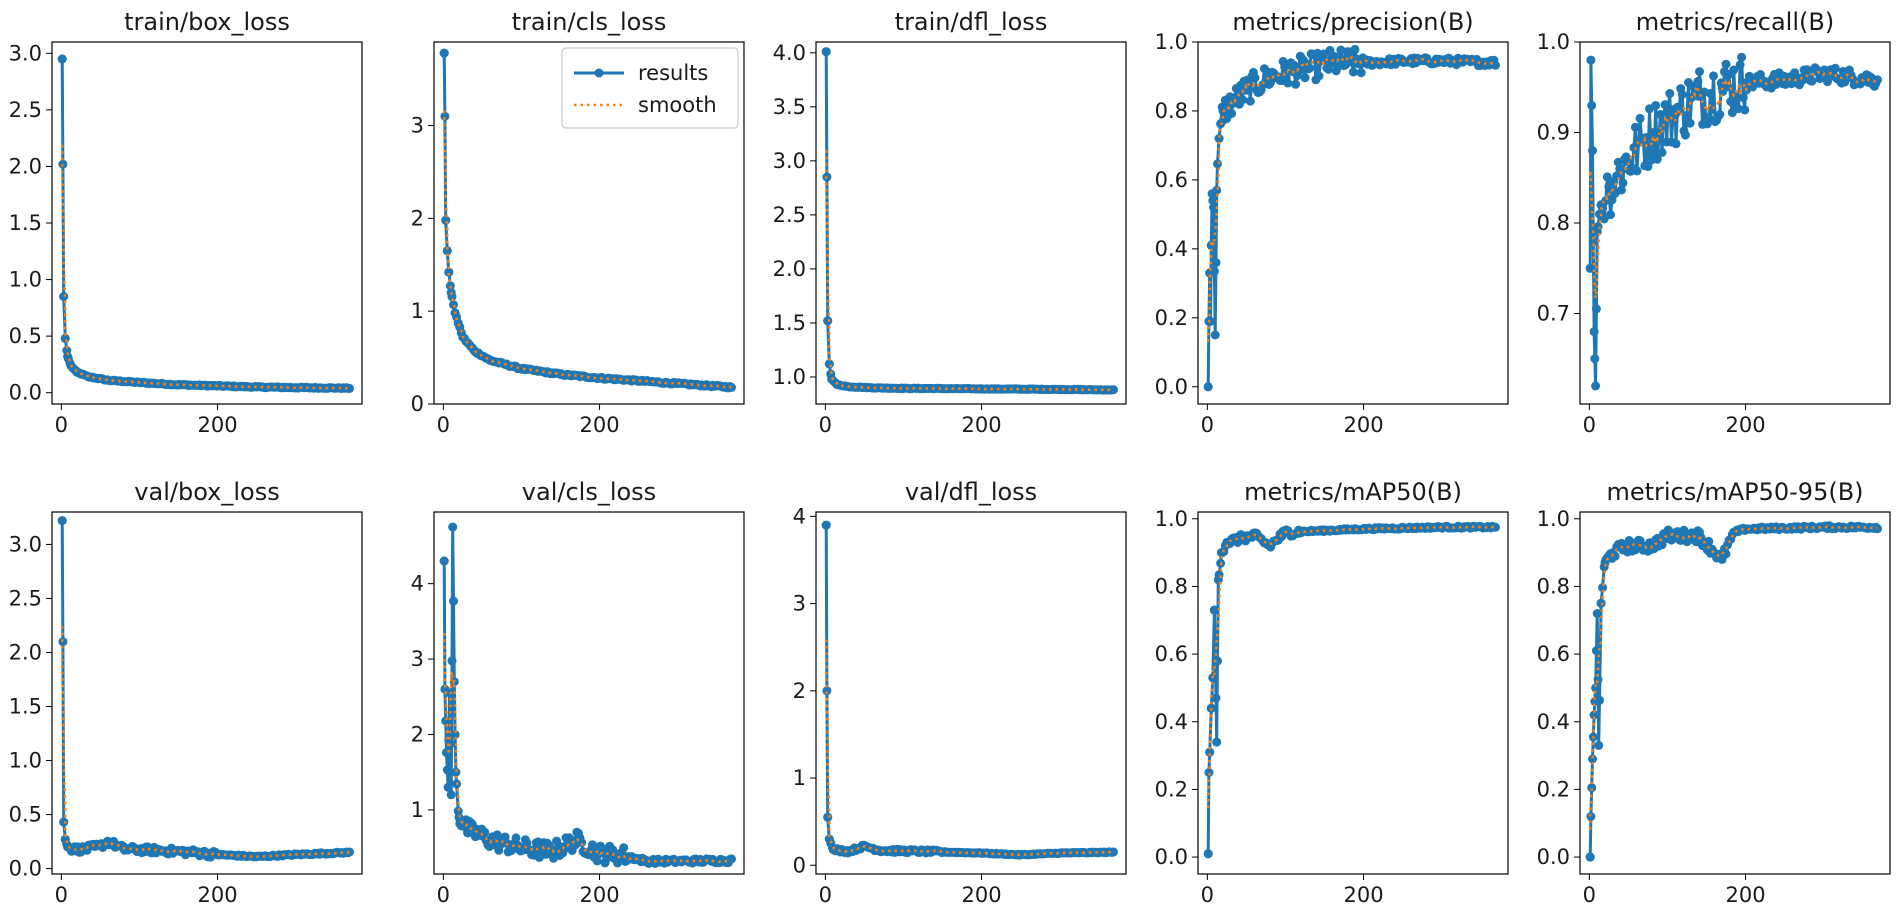 The image size is (1902, 917). I want to click on y-tick-label: 3, so click(417, 659).